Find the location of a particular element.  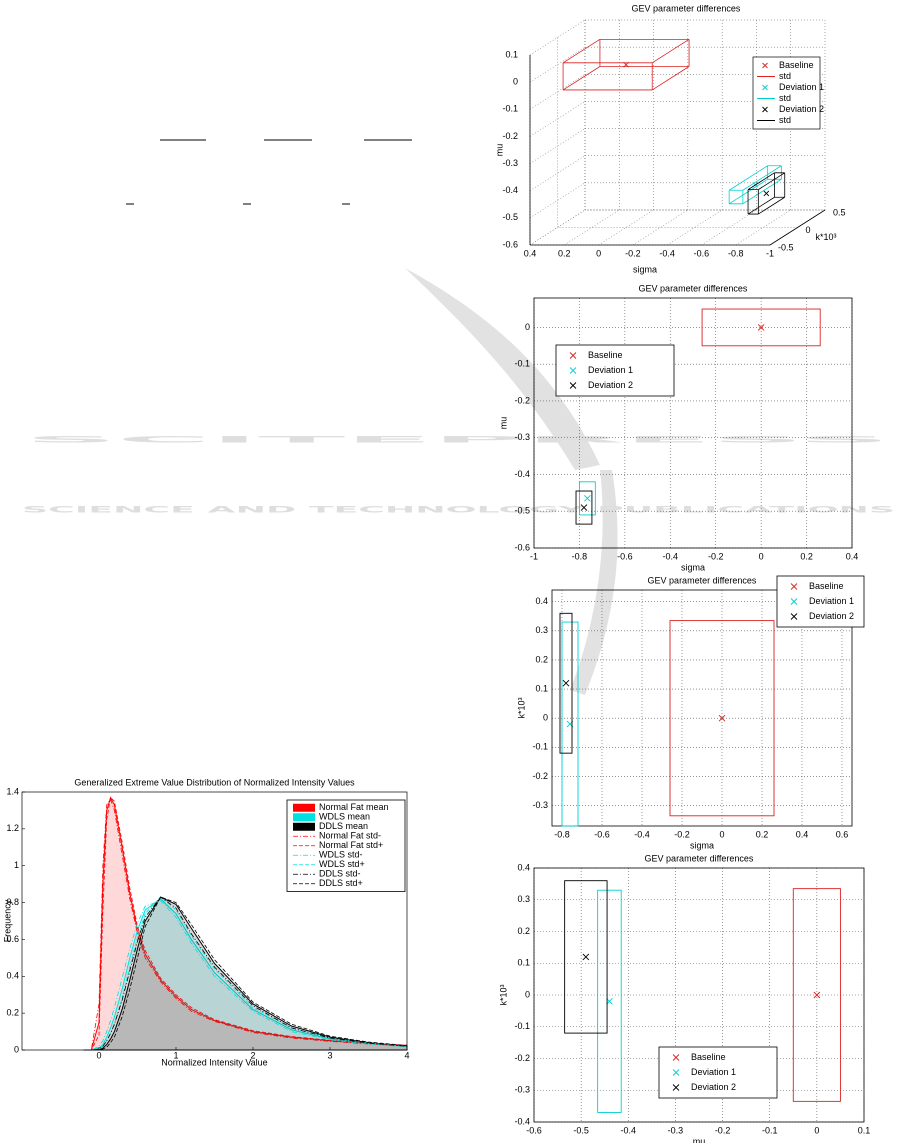

x-tick-label: 3 is located at coordinates (329, 1055).